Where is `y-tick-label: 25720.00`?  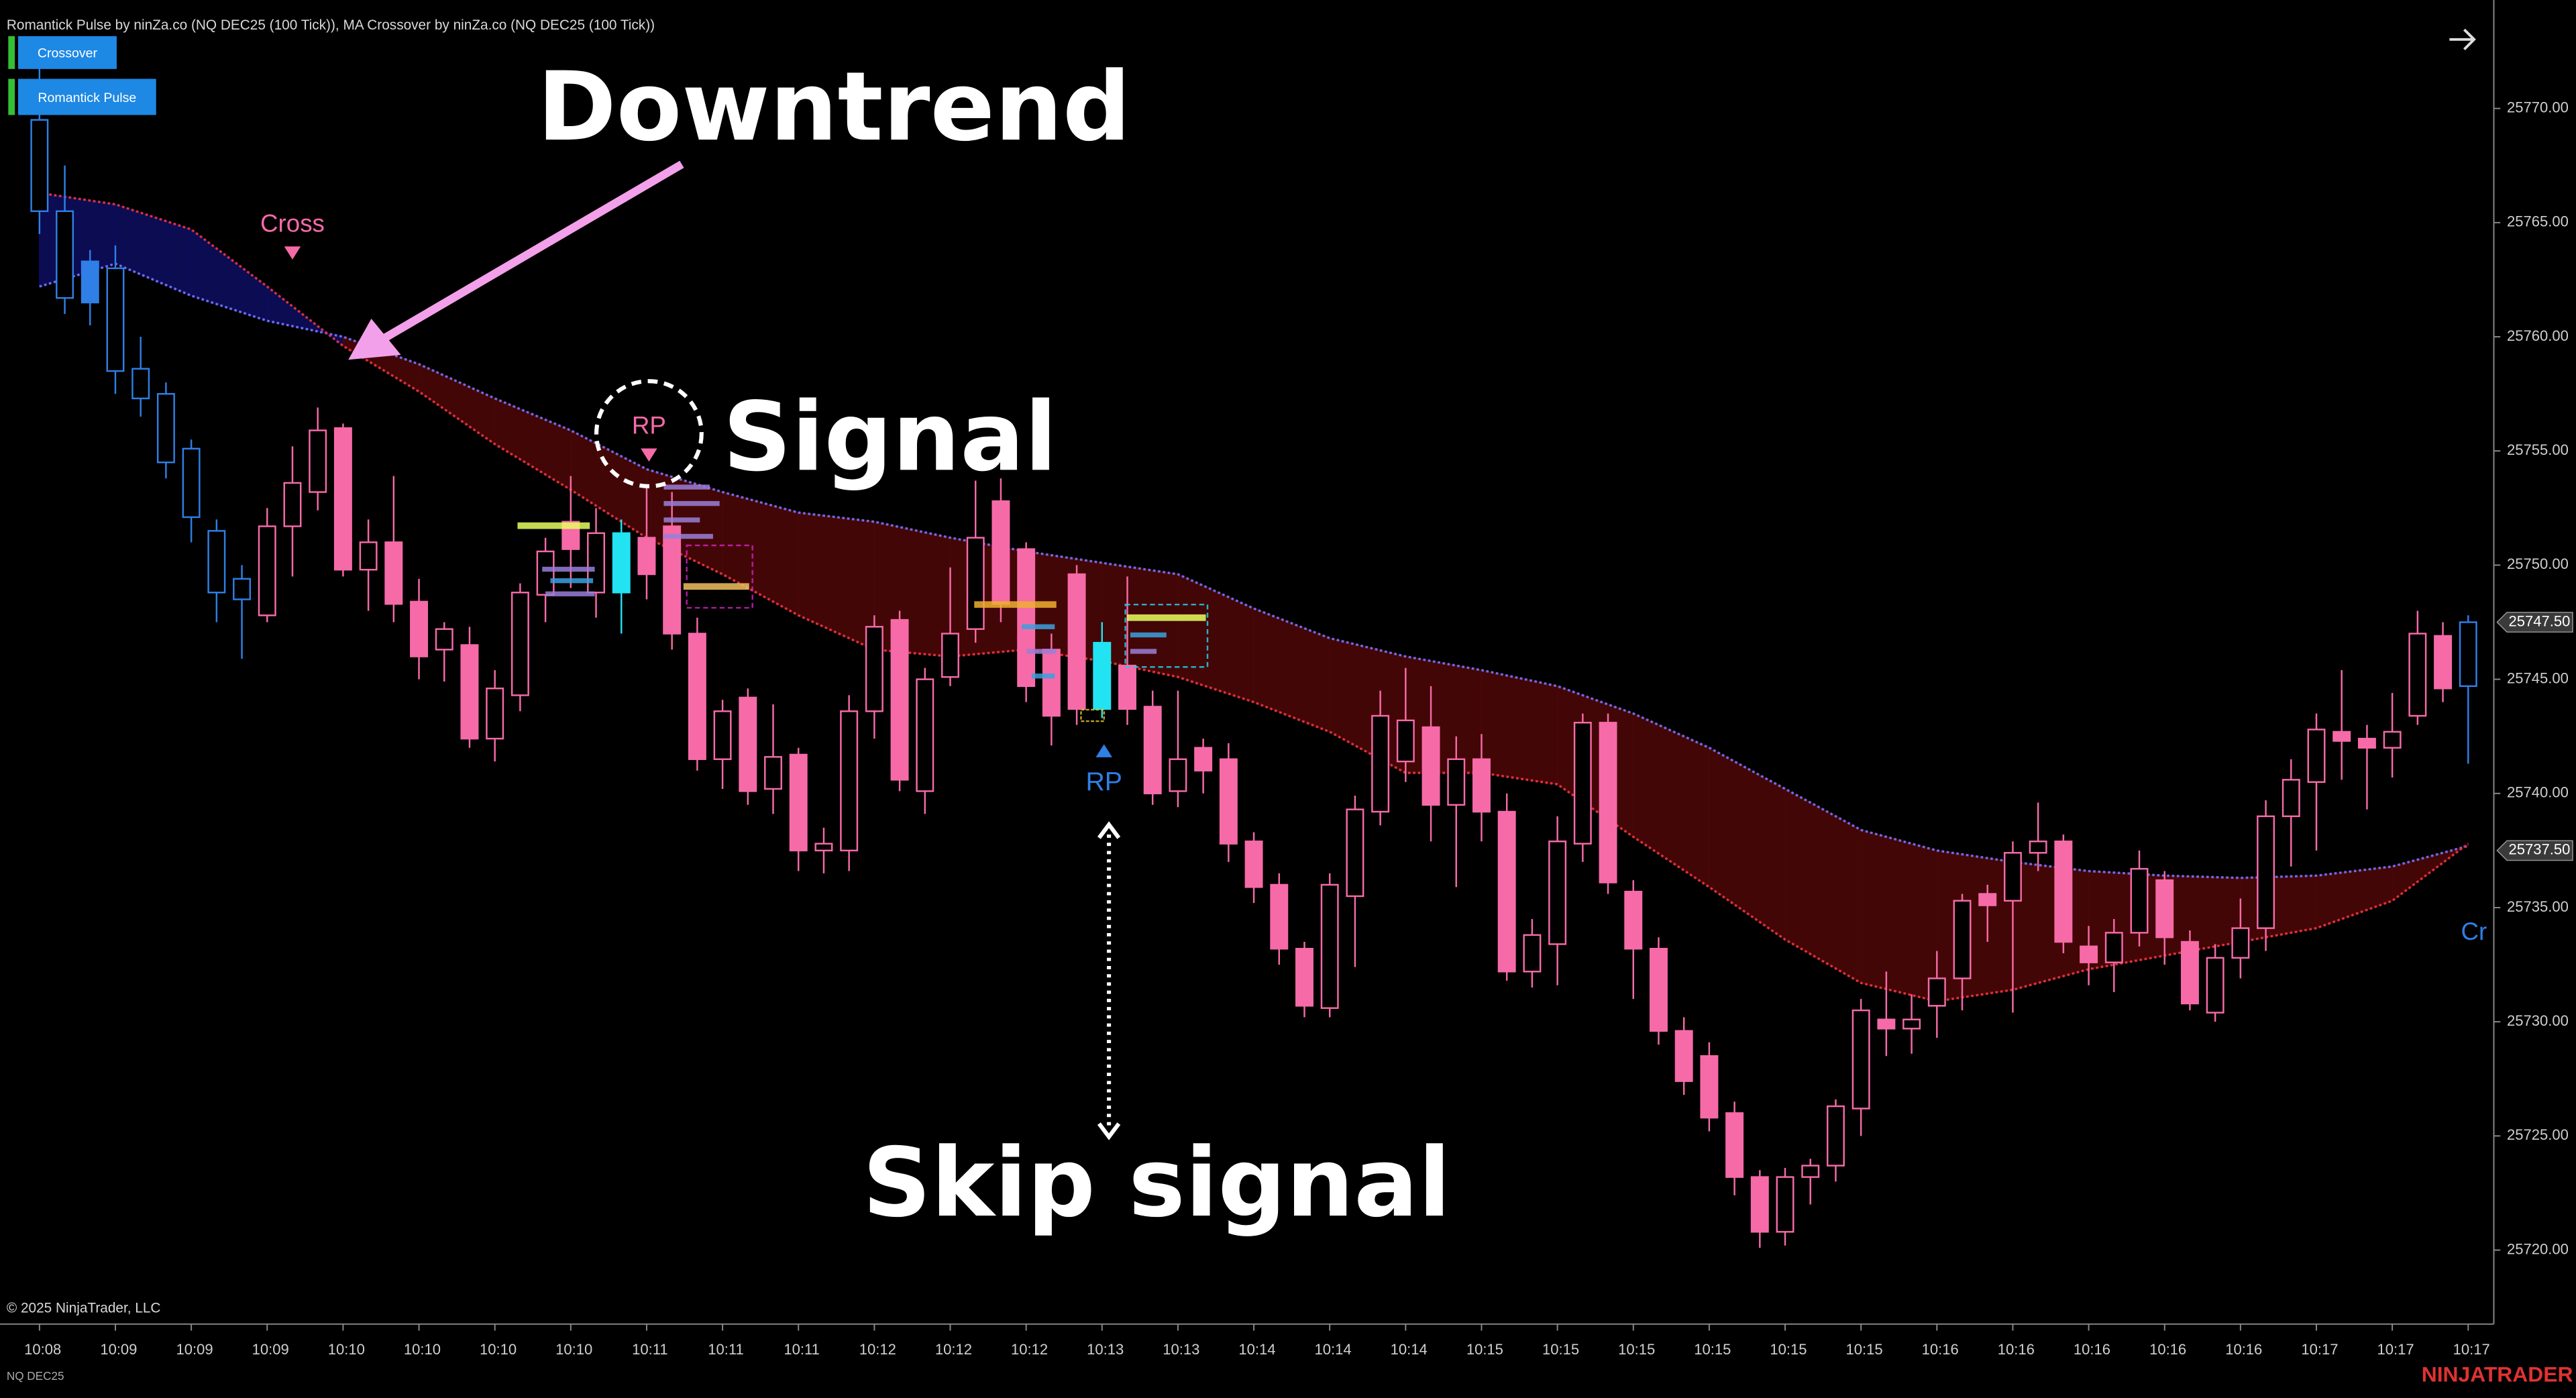 y-tick-label: 25720.00 is located at coordinates (2538, 1248).